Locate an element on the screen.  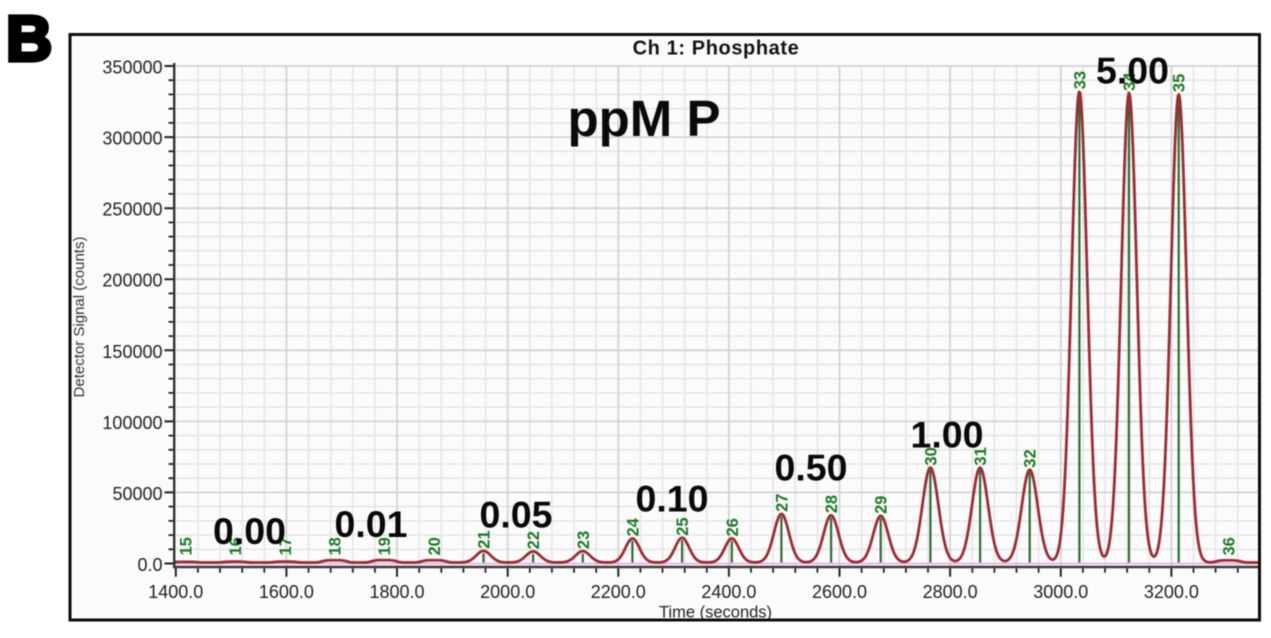
svg-text: 0.05 is located at coordinates (516, 515).